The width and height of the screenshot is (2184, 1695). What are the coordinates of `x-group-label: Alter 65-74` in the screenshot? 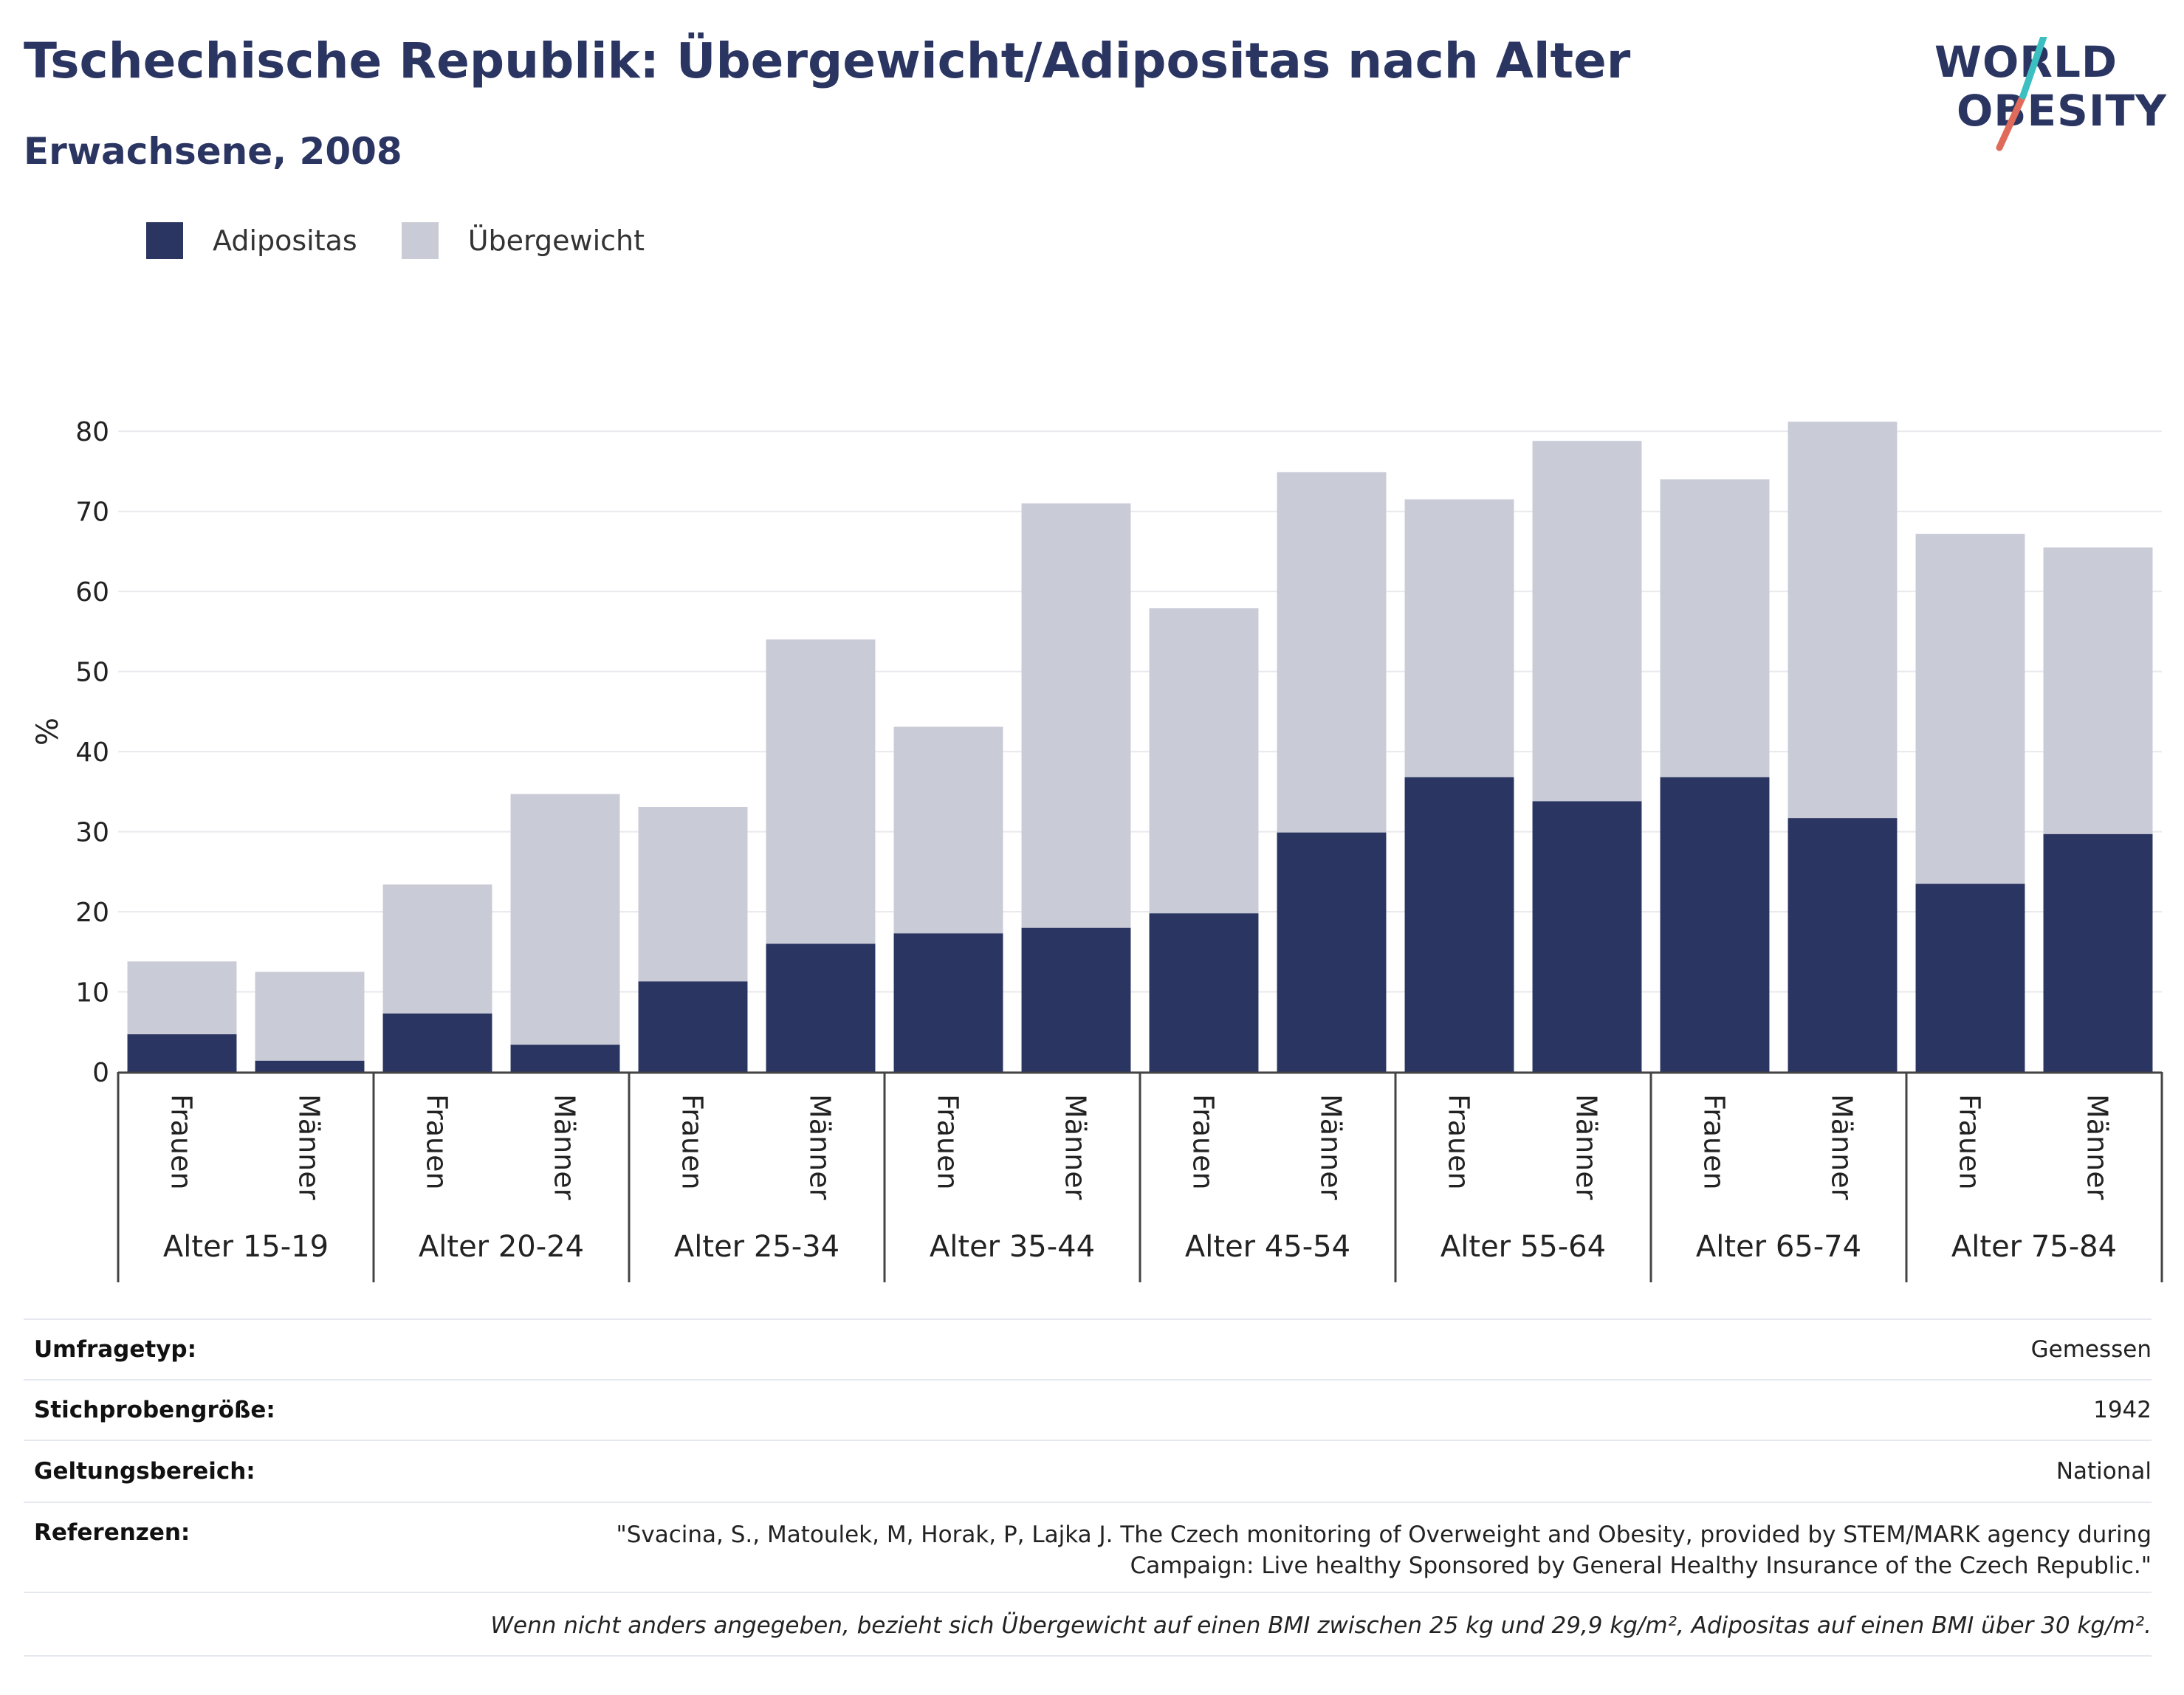 It's located at (1779, 1247).